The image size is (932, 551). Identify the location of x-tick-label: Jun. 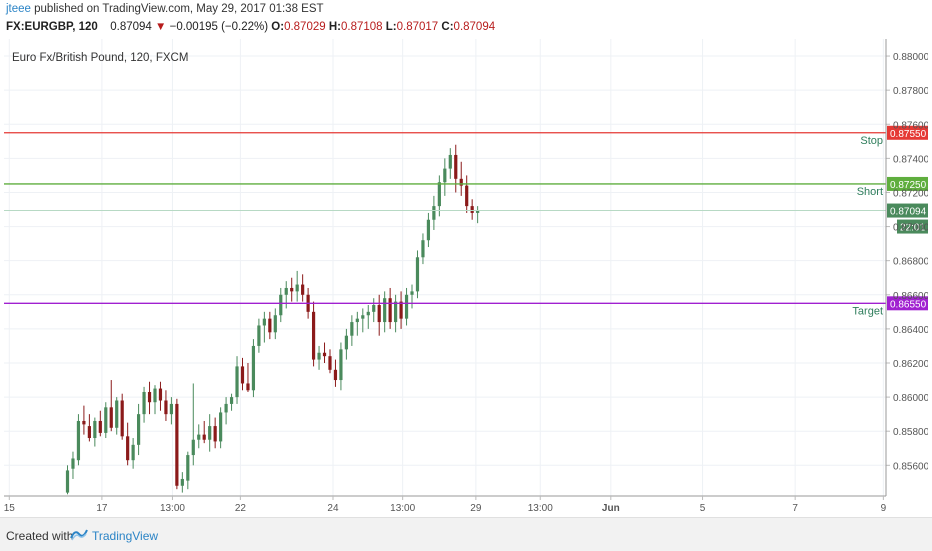
(611, 508).